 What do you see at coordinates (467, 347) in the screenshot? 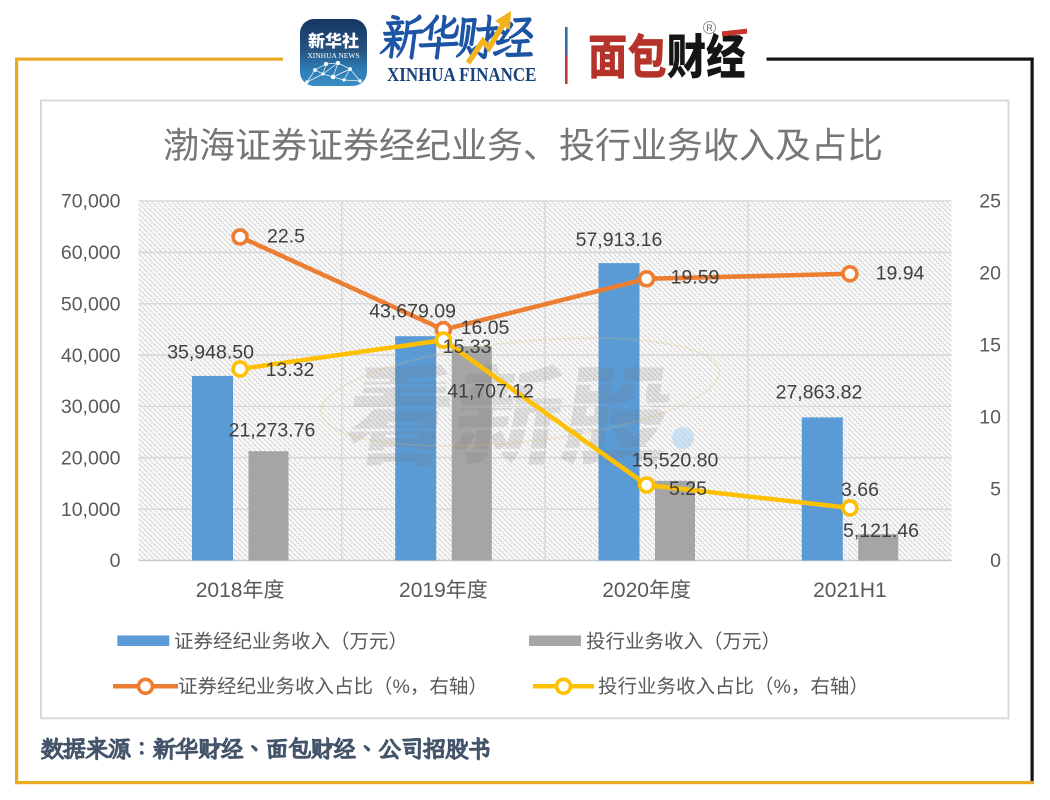
I see `svg-text: 15.33` at bounding box center [467, 347].